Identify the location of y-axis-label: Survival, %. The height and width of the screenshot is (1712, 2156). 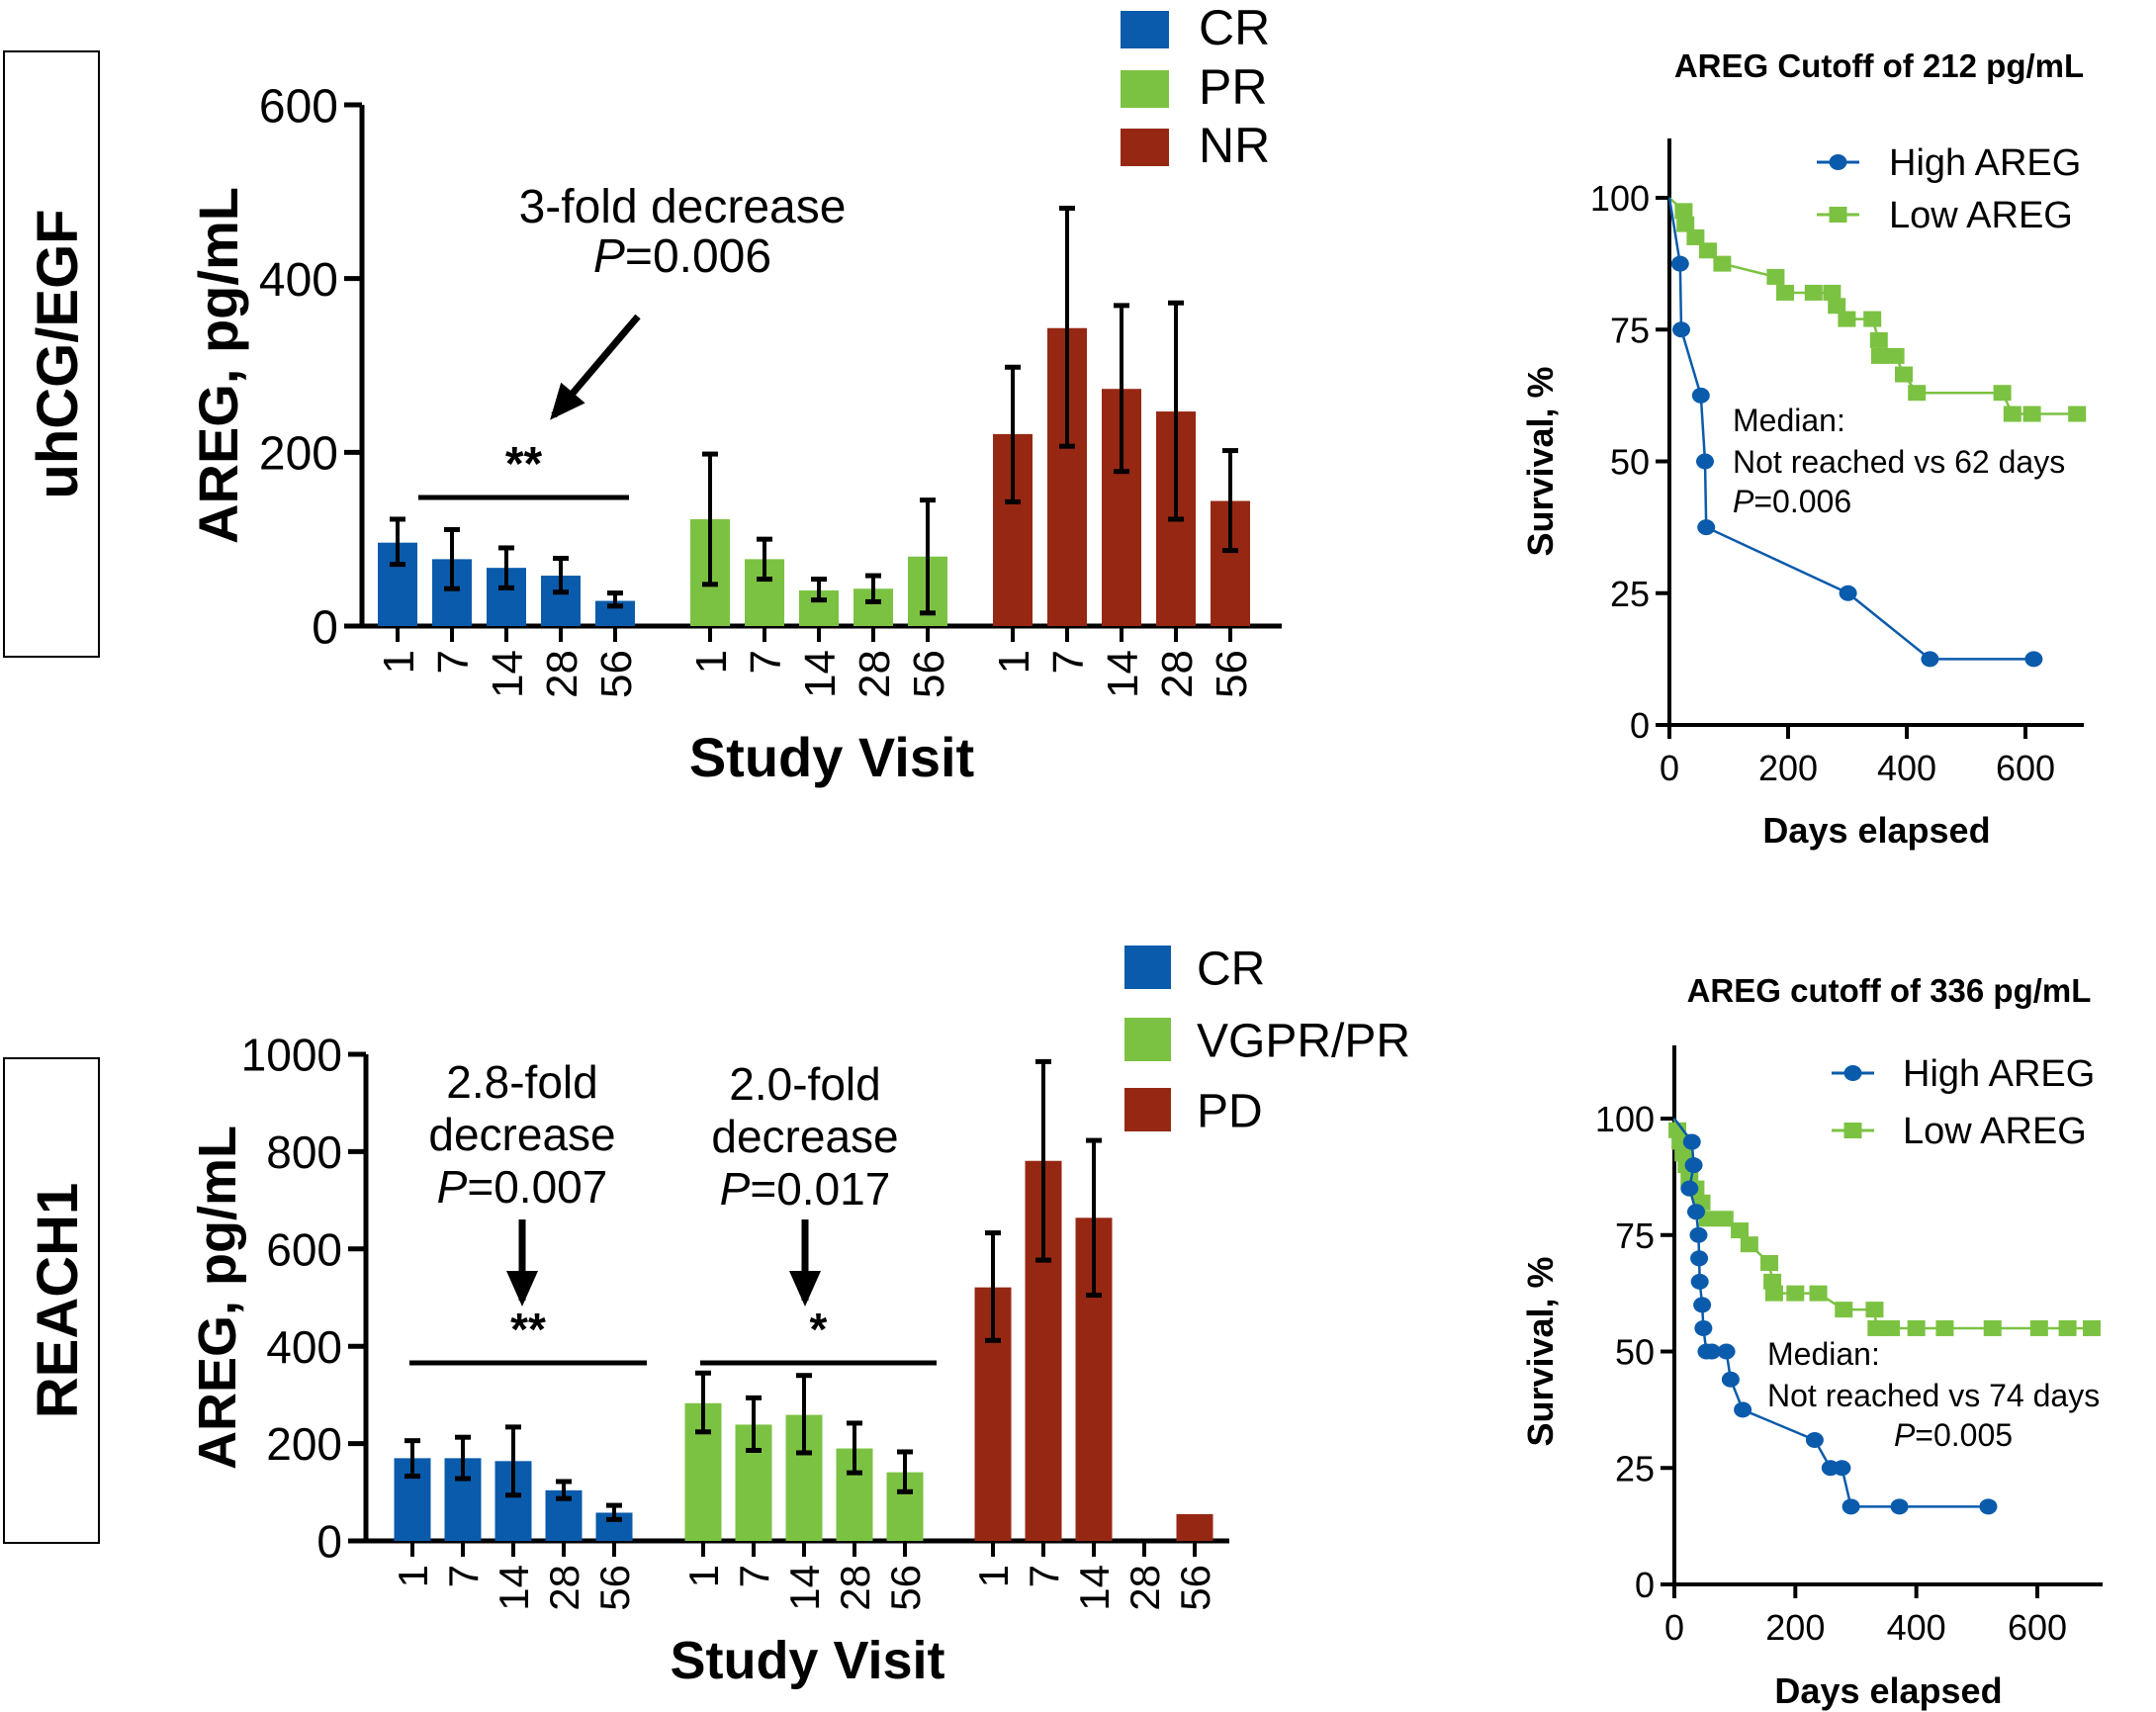
(1540, 1351).